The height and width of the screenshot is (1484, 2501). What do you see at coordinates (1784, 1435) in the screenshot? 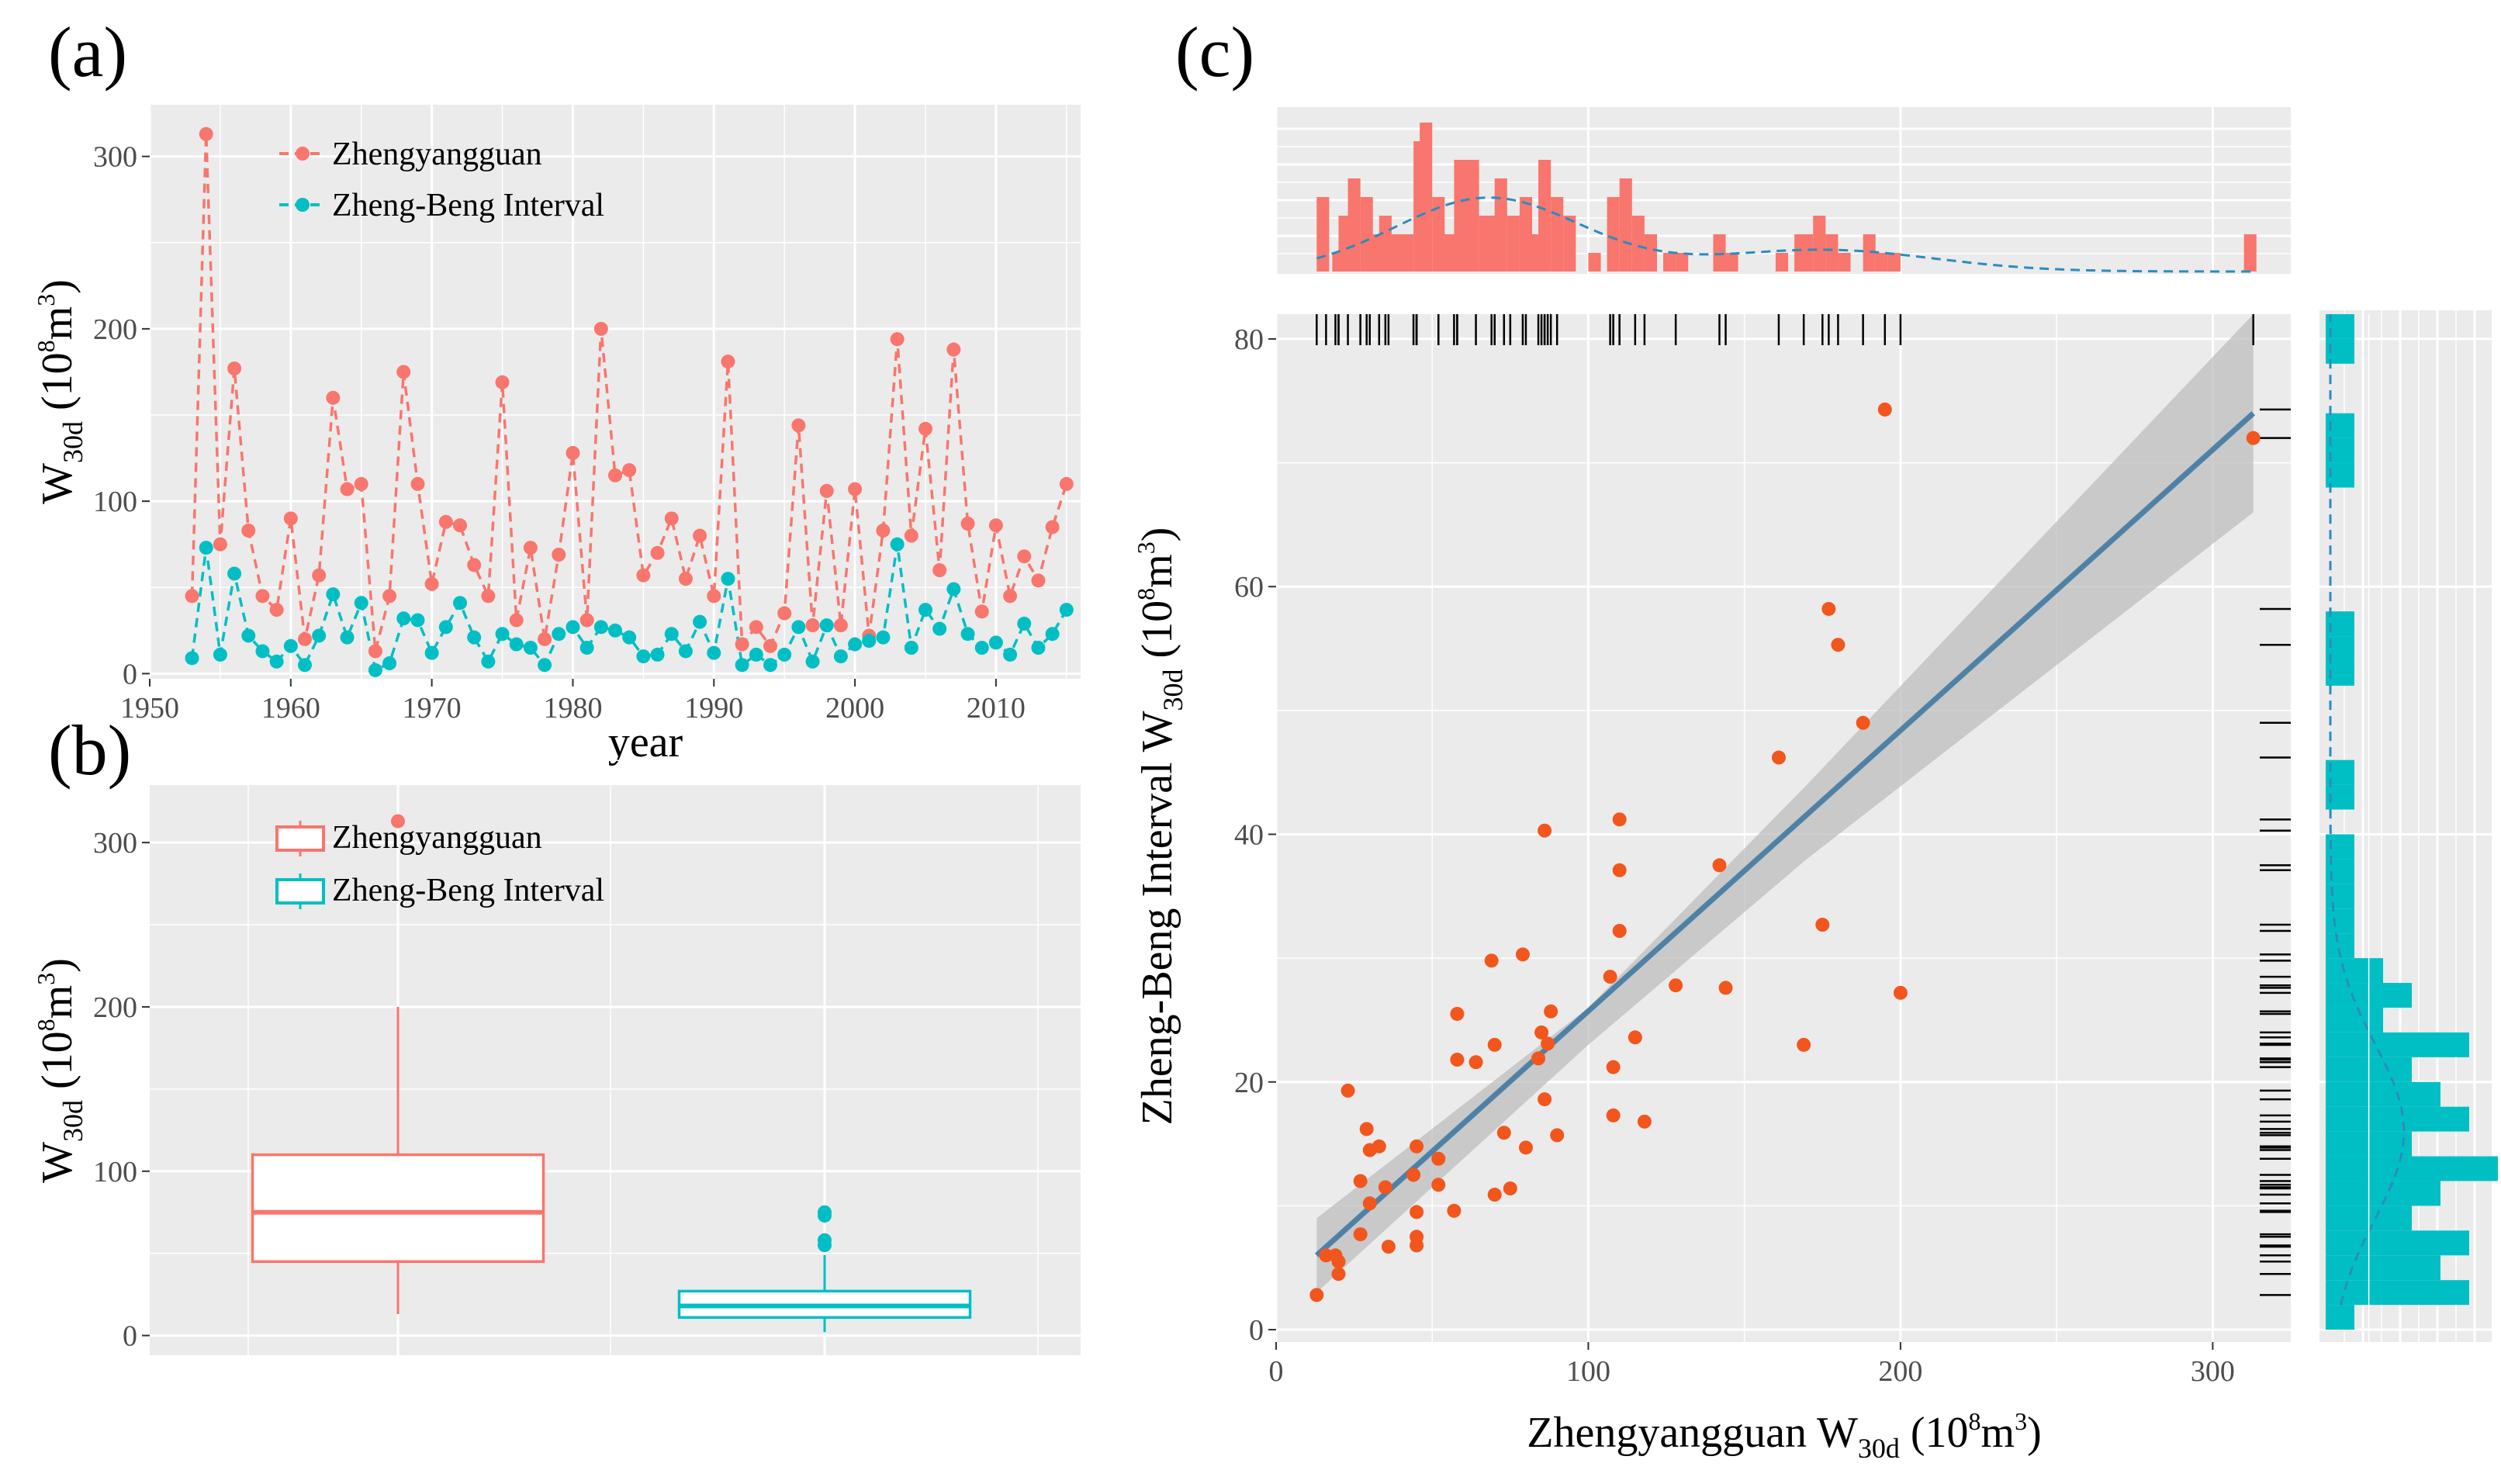
I see `svg-text: Zhengyangguan W30d (108m3)` at bounding box center [1784, 1435].